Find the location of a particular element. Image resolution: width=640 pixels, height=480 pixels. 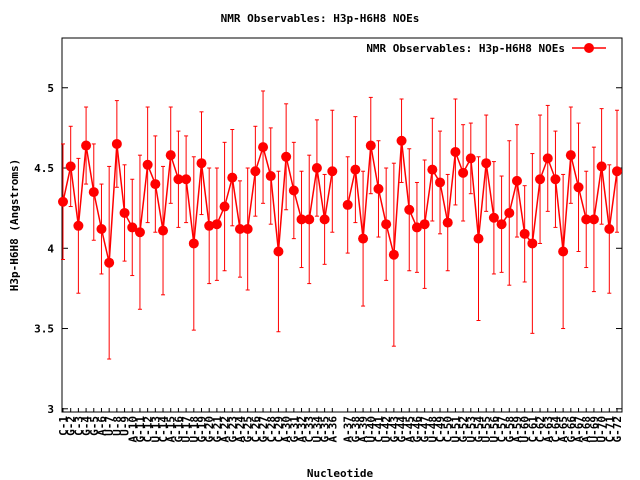

x-tick-label: C-49 is located at coordinates (440, 429).